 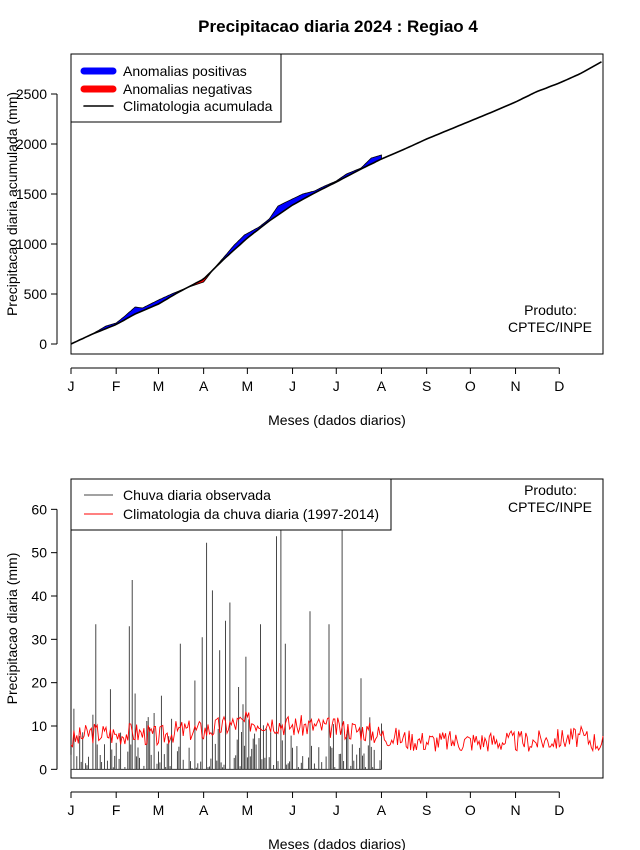 I want to click on y-tick-label: 2500, so click(x=31, y=94).